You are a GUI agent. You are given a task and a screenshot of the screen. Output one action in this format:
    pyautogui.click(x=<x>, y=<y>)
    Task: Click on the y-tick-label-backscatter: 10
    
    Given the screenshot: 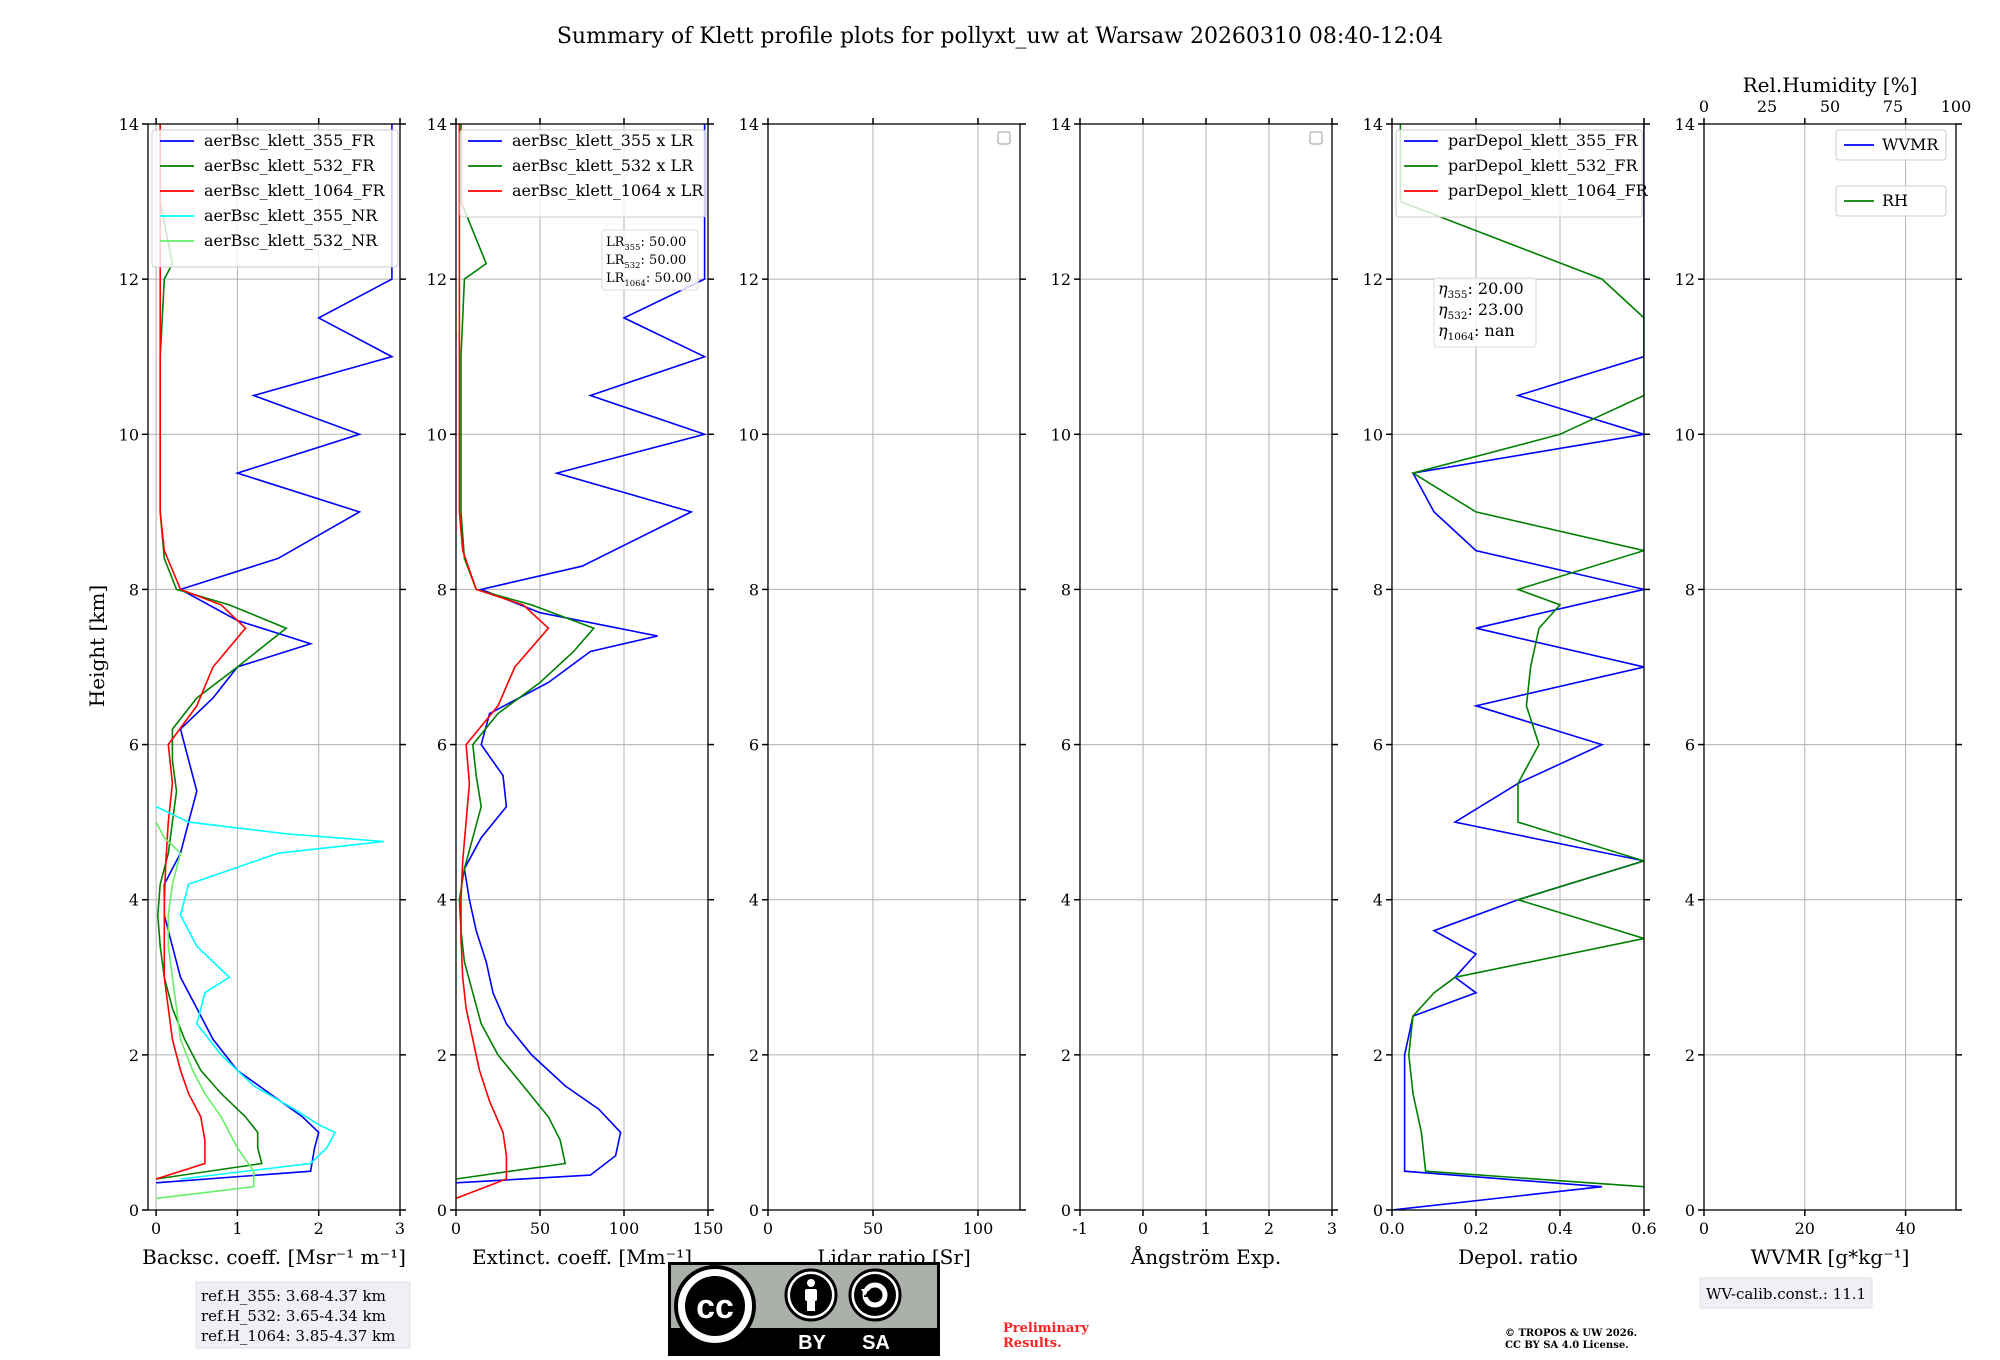 What is the action you would take?
    pyautogui.click(x=129, y=434)
    